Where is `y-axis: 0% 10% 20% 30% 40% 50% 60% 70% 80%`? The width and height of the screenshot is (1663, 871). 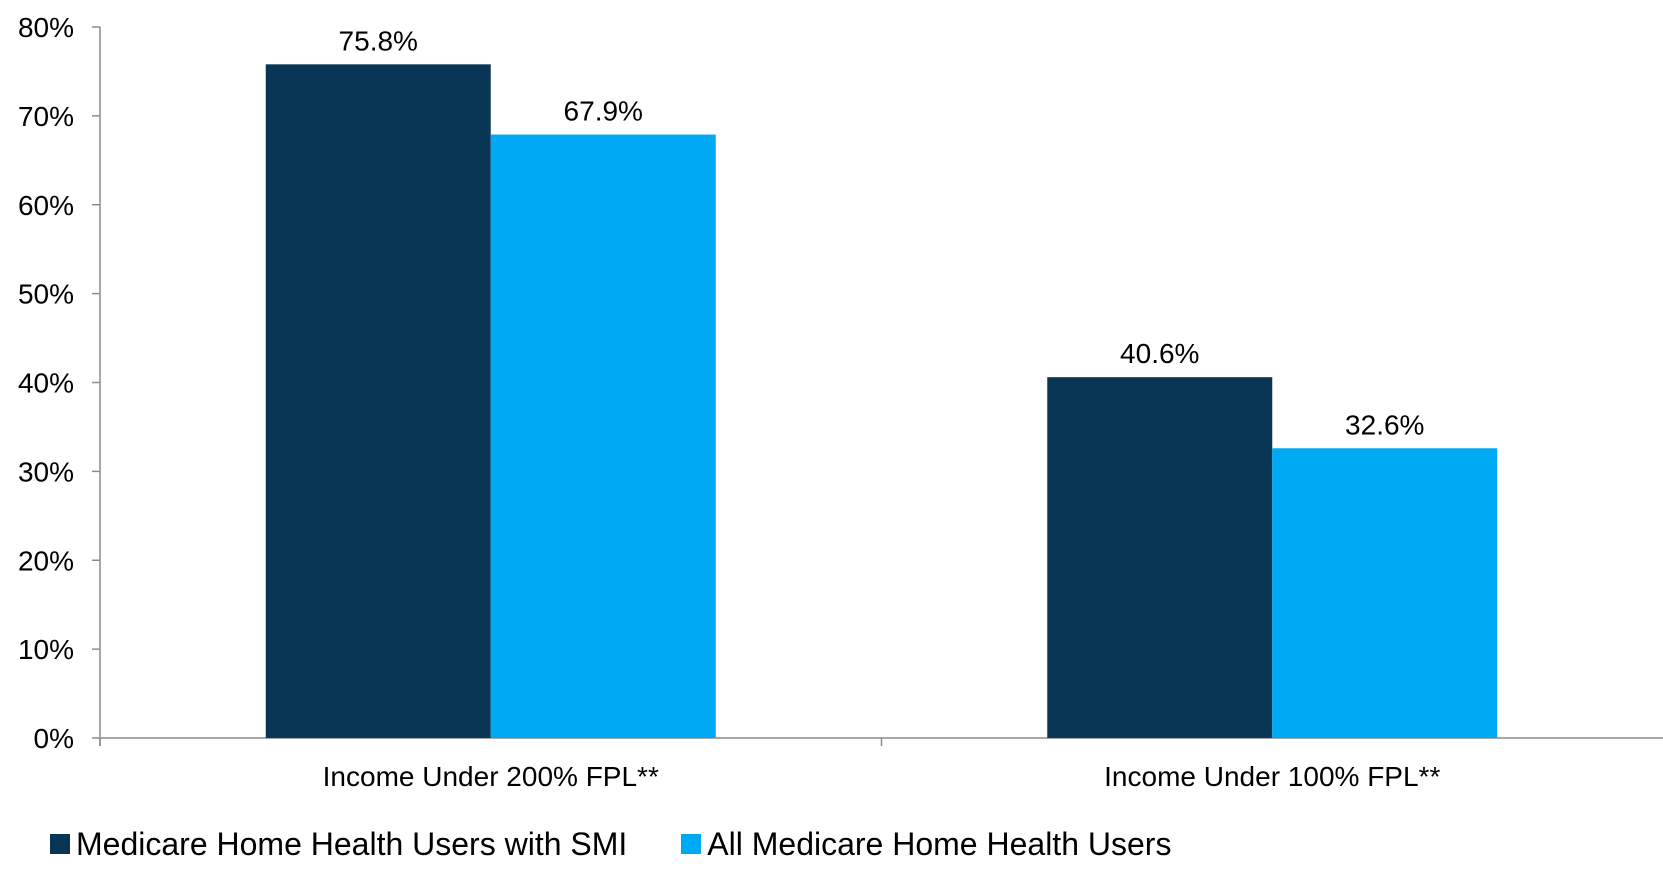
y-axis: 0% 10% 20% 30% 40% 50% 60% 70% 80% is located at coordinates (59, 383).